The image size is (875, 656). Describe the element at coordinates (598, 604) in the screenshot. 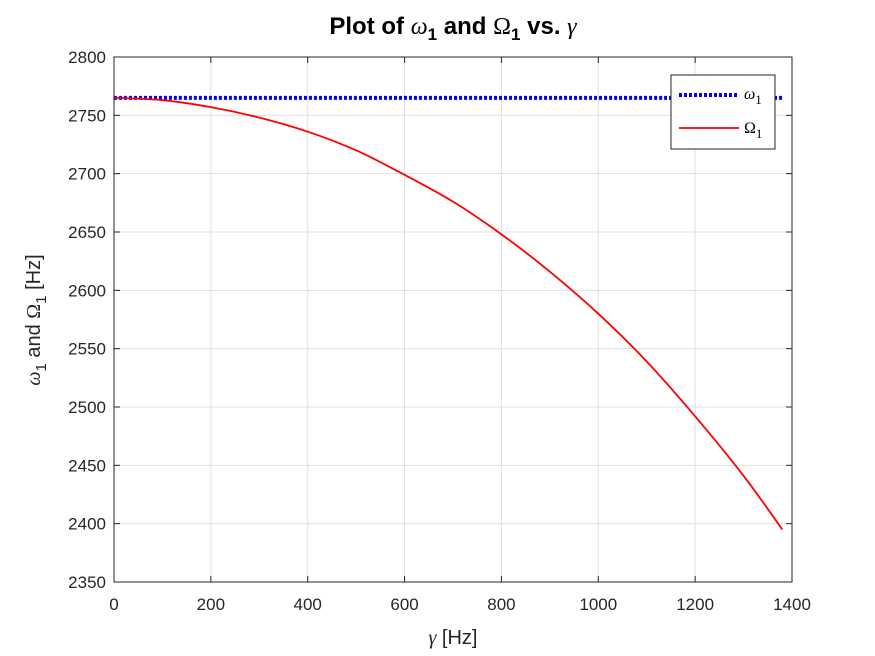

I see `x-tick-label: 1000` at that location.